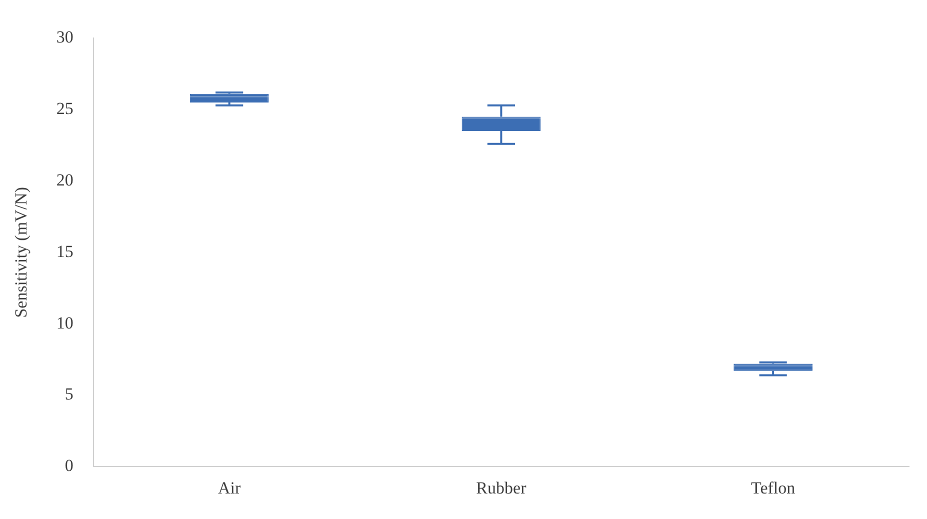 Image resolution: width=927 pixels, height=519 pixels. What do you see at coordinates (69, 466) in the screenshot?
I see `y-tick-label: 0` at bounding box center [69, 466].